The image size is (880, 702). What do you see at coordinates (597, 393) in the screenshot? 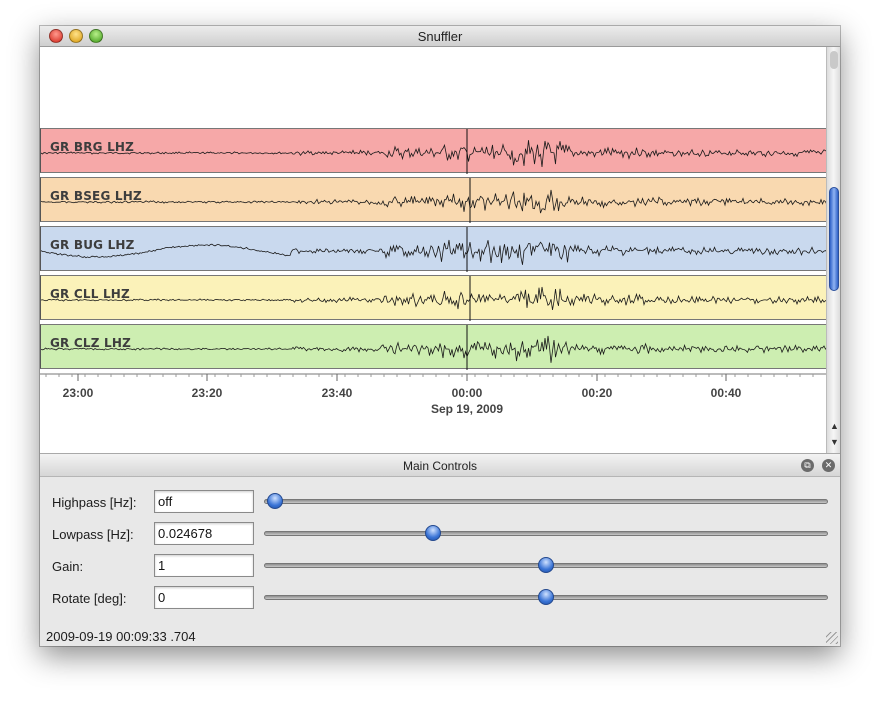
I see `tick-label: 00:20` at bounding box center [597, 393].